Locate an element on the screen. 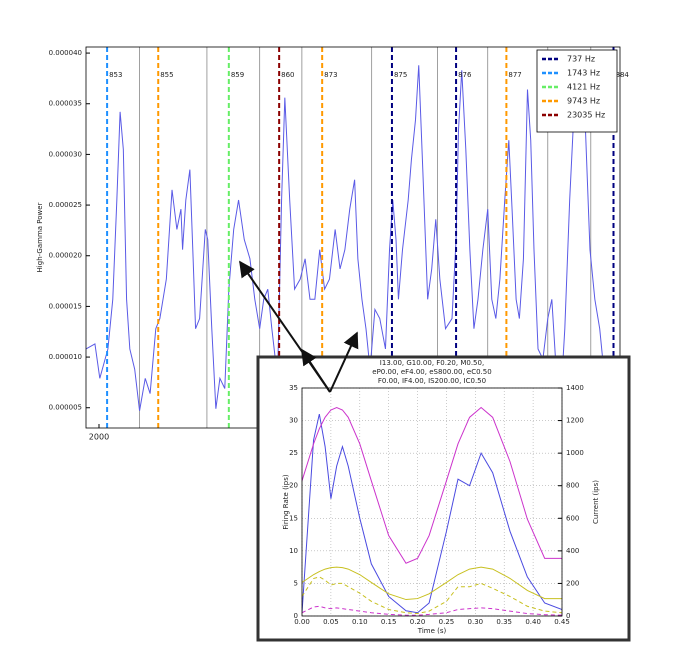  event-label: 876 is located at coordinates (465, 75).